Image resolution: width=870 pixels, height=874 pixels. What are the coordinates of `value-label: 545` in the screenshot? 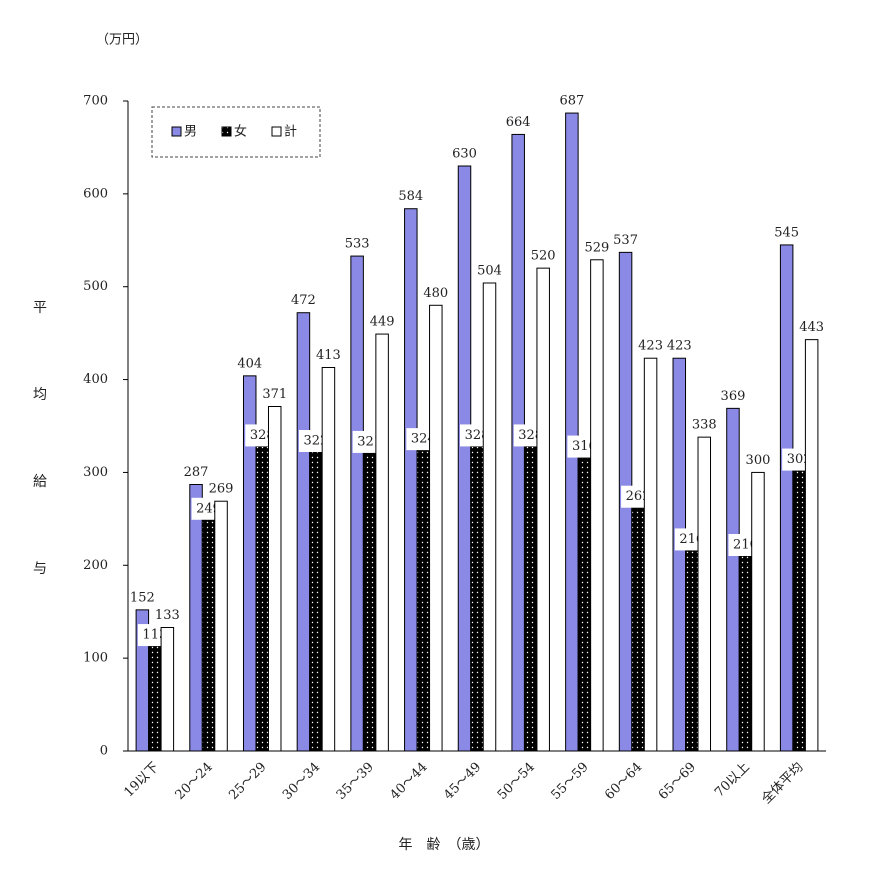 It's located at (786, 232).